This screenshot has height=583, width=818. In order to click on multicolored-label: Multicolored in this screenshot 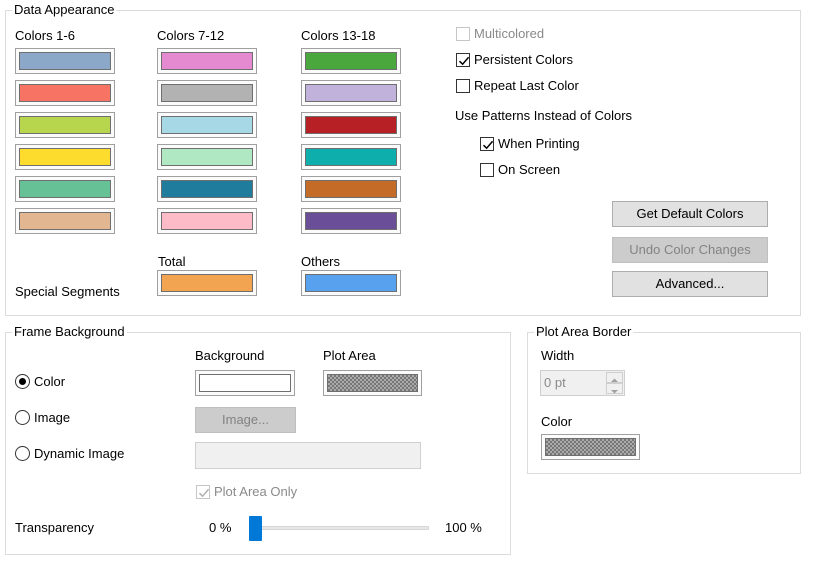, I will do `click(509, 33)`.